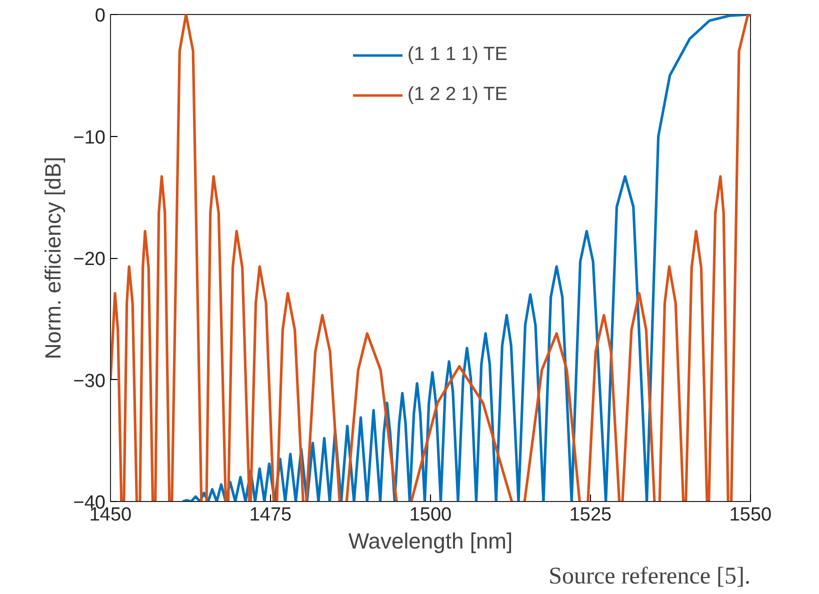 This screenshot has width=819, height=594. Describe the element at coordinates (89, 259) in the screenshot. I see `y-tick-label: −20` at that location.